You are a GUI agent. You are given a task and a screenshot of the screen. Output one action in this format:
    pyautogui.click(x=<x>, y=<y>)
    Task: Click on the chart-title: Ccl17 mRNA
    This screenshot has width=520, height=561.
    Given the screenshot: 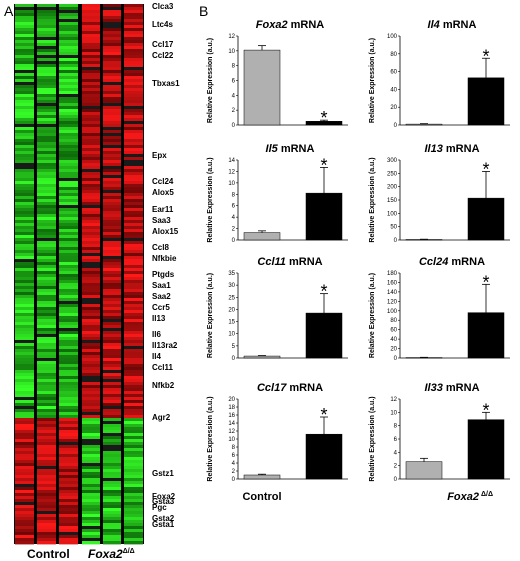 What is the action you would take?
    pyautogui.click(x=290, y=388)
    